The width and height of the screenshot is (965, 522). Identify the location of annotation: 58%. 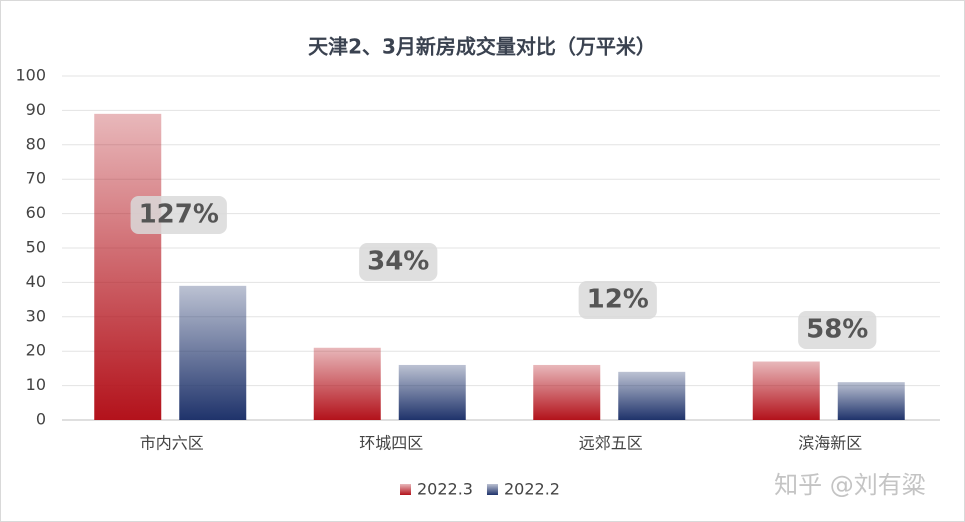
(837, 330).